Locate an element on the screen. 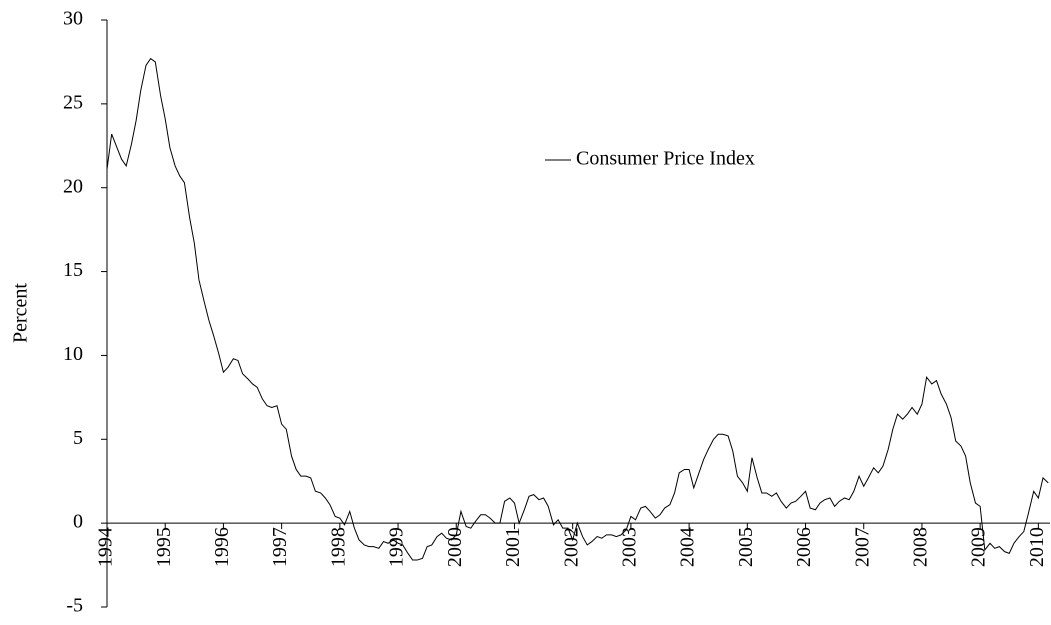  x-tick-label: 1998 is located at coordinates (338, 547).